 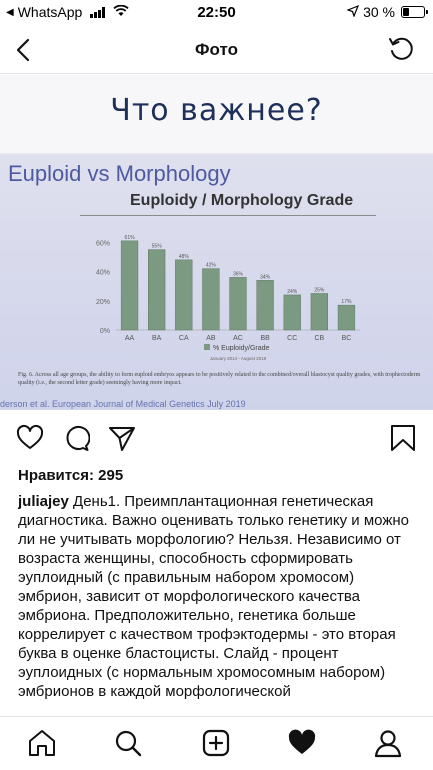 I want to click on back-button, so click(x=26, y=50).